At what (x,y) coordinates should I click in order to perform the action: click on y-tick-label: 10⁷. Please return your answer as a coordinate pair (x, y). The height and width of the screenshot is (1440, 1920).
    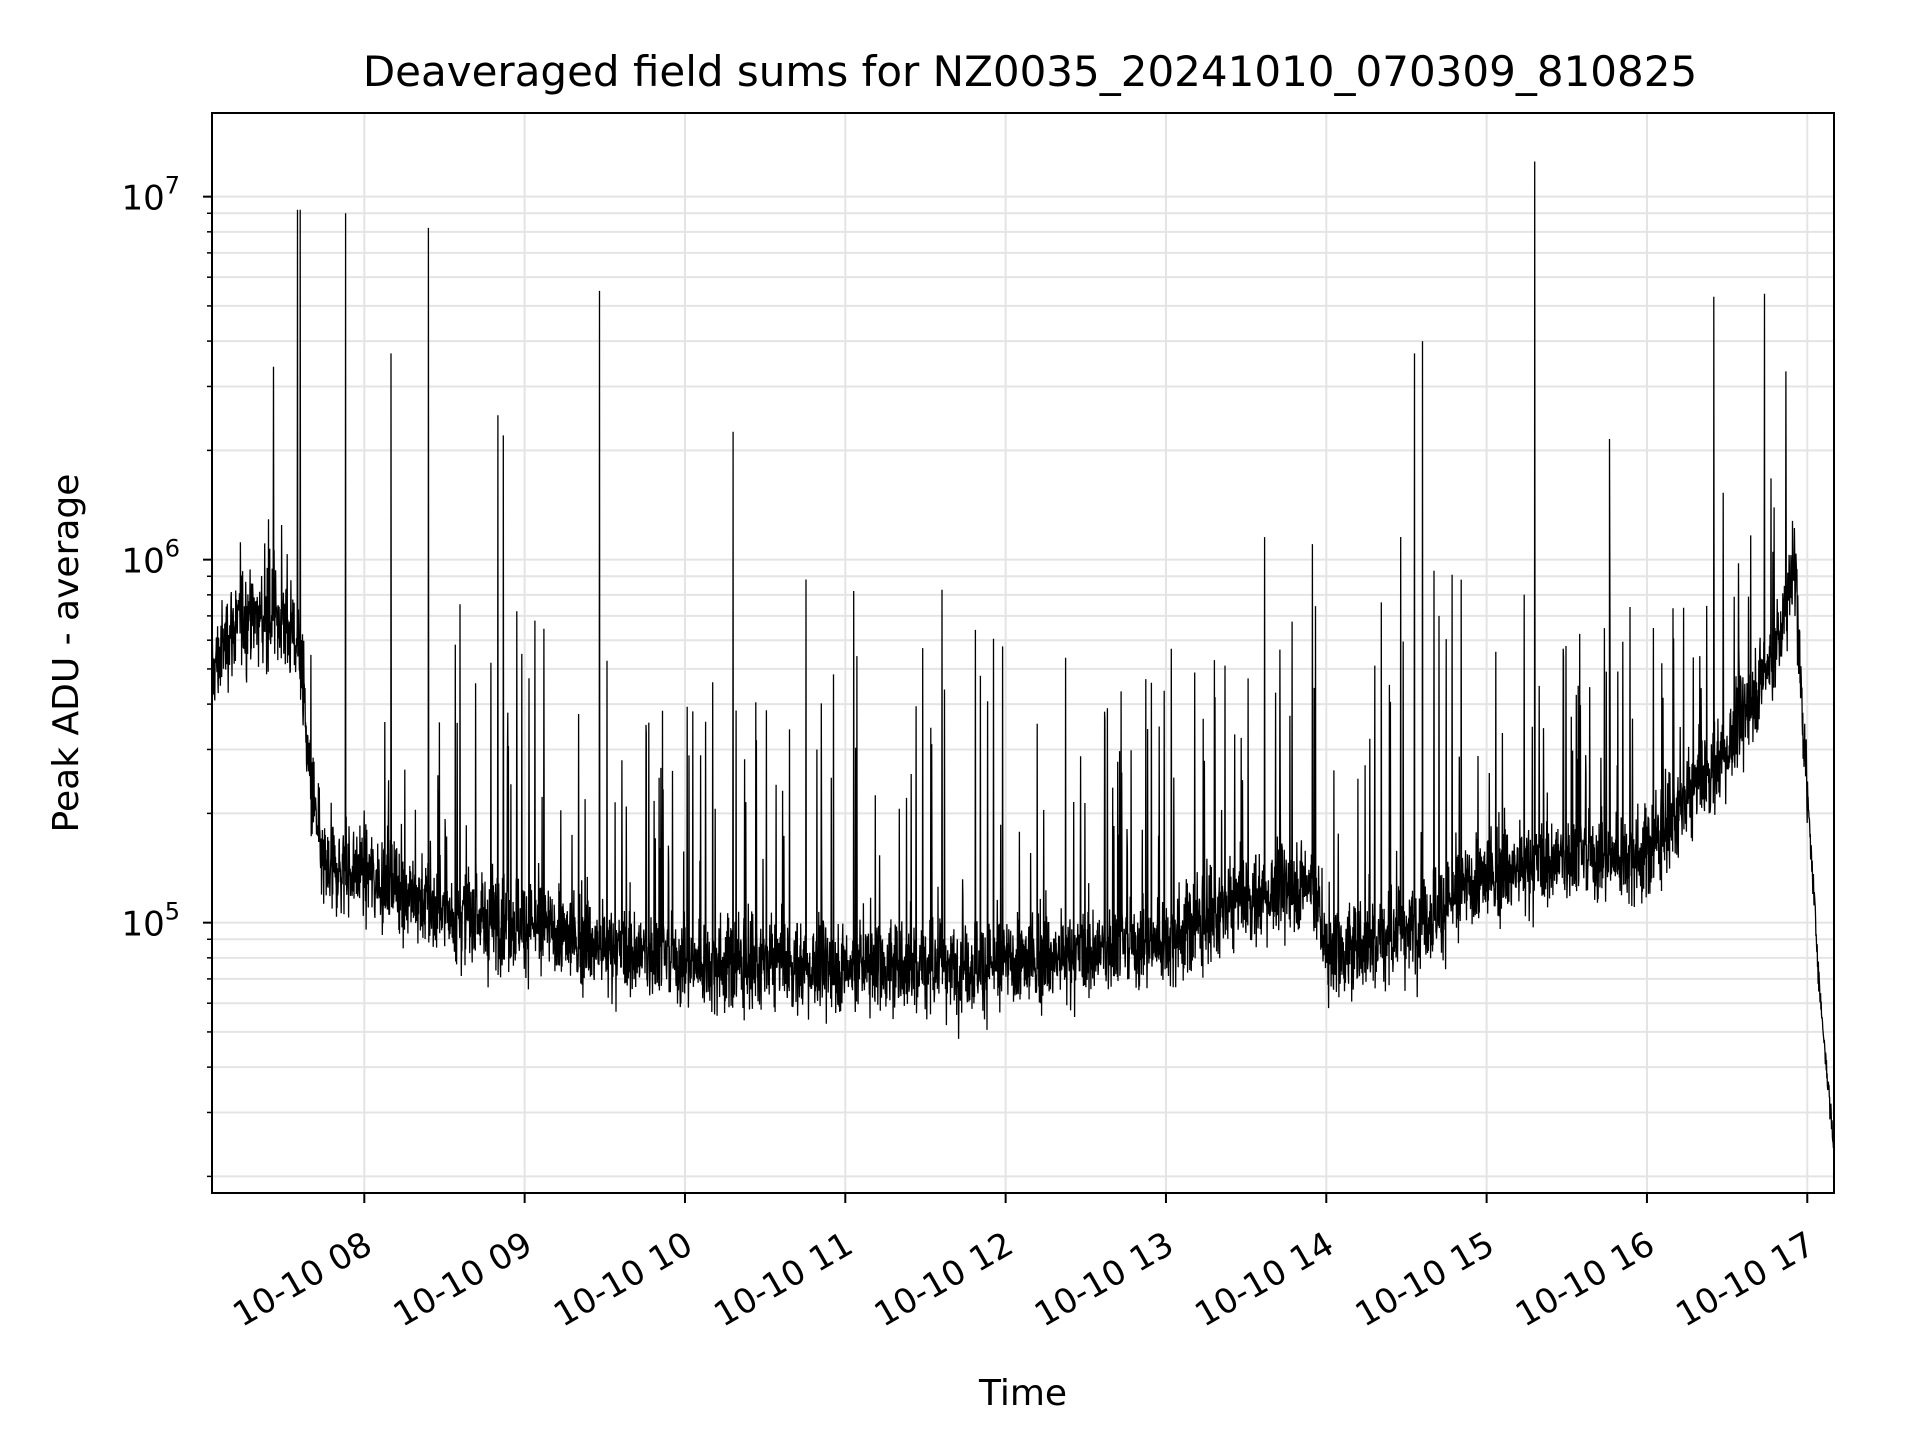
    Looking at the image, I should click on (150, 195).